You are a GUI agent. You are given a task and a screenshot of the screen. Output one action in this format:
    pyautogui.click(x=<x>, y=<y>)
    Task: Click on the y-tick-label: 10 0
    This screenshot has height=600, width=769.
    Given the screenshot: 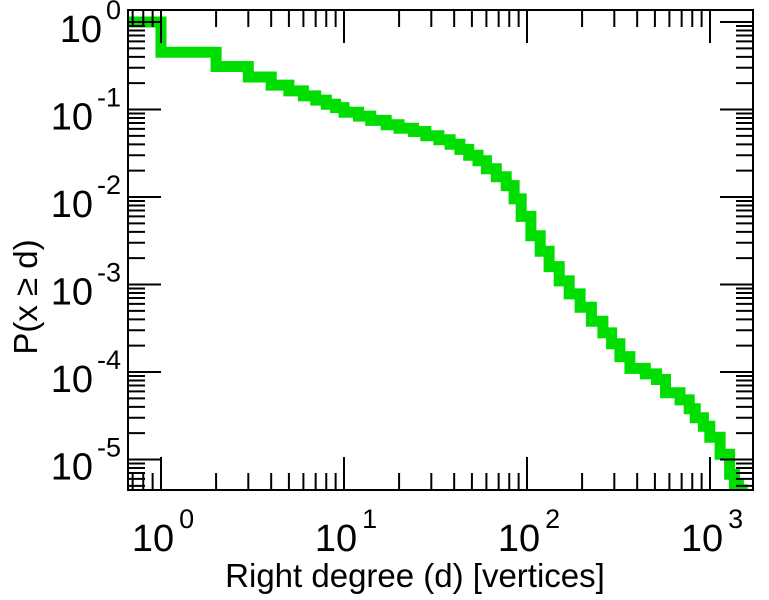 What is the action you would take?
    pyautogui.click(x=90, y=25)
    